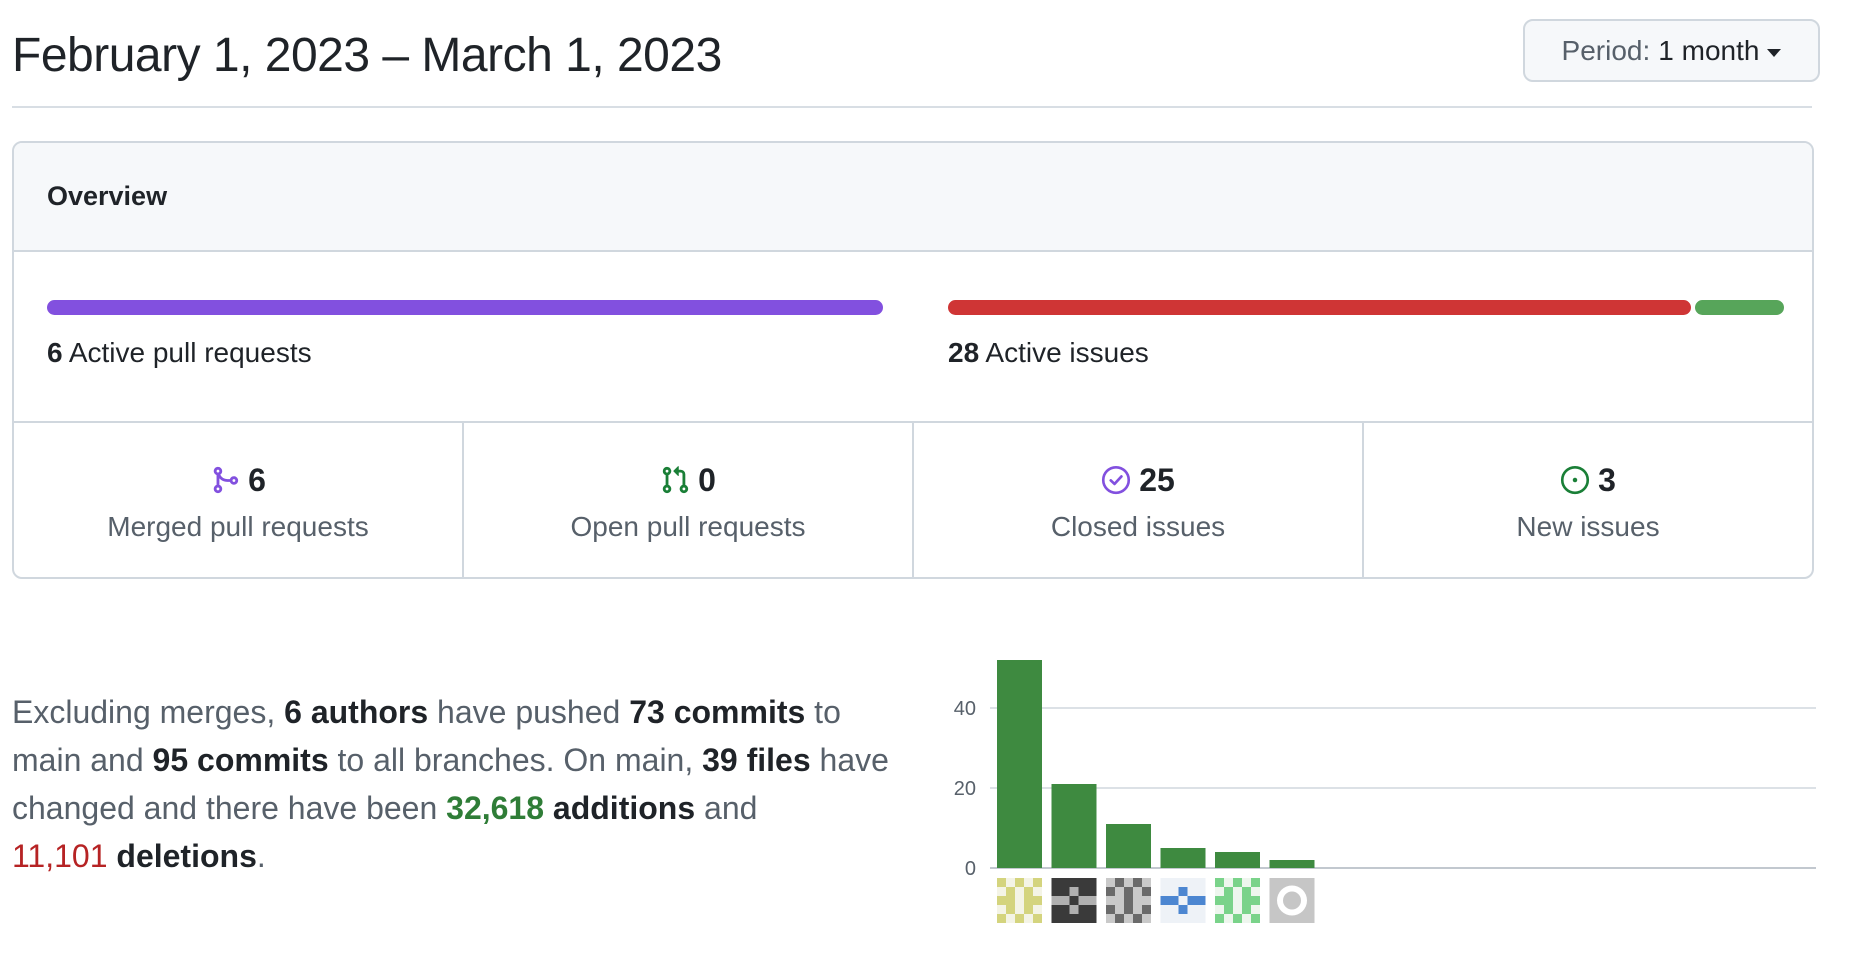 This screenshot has height=962, width=1874. What do you see at coordinates (965, 789) in the screenshot?
I see `y-tick-label: 20` at bounding box center [965, 789].